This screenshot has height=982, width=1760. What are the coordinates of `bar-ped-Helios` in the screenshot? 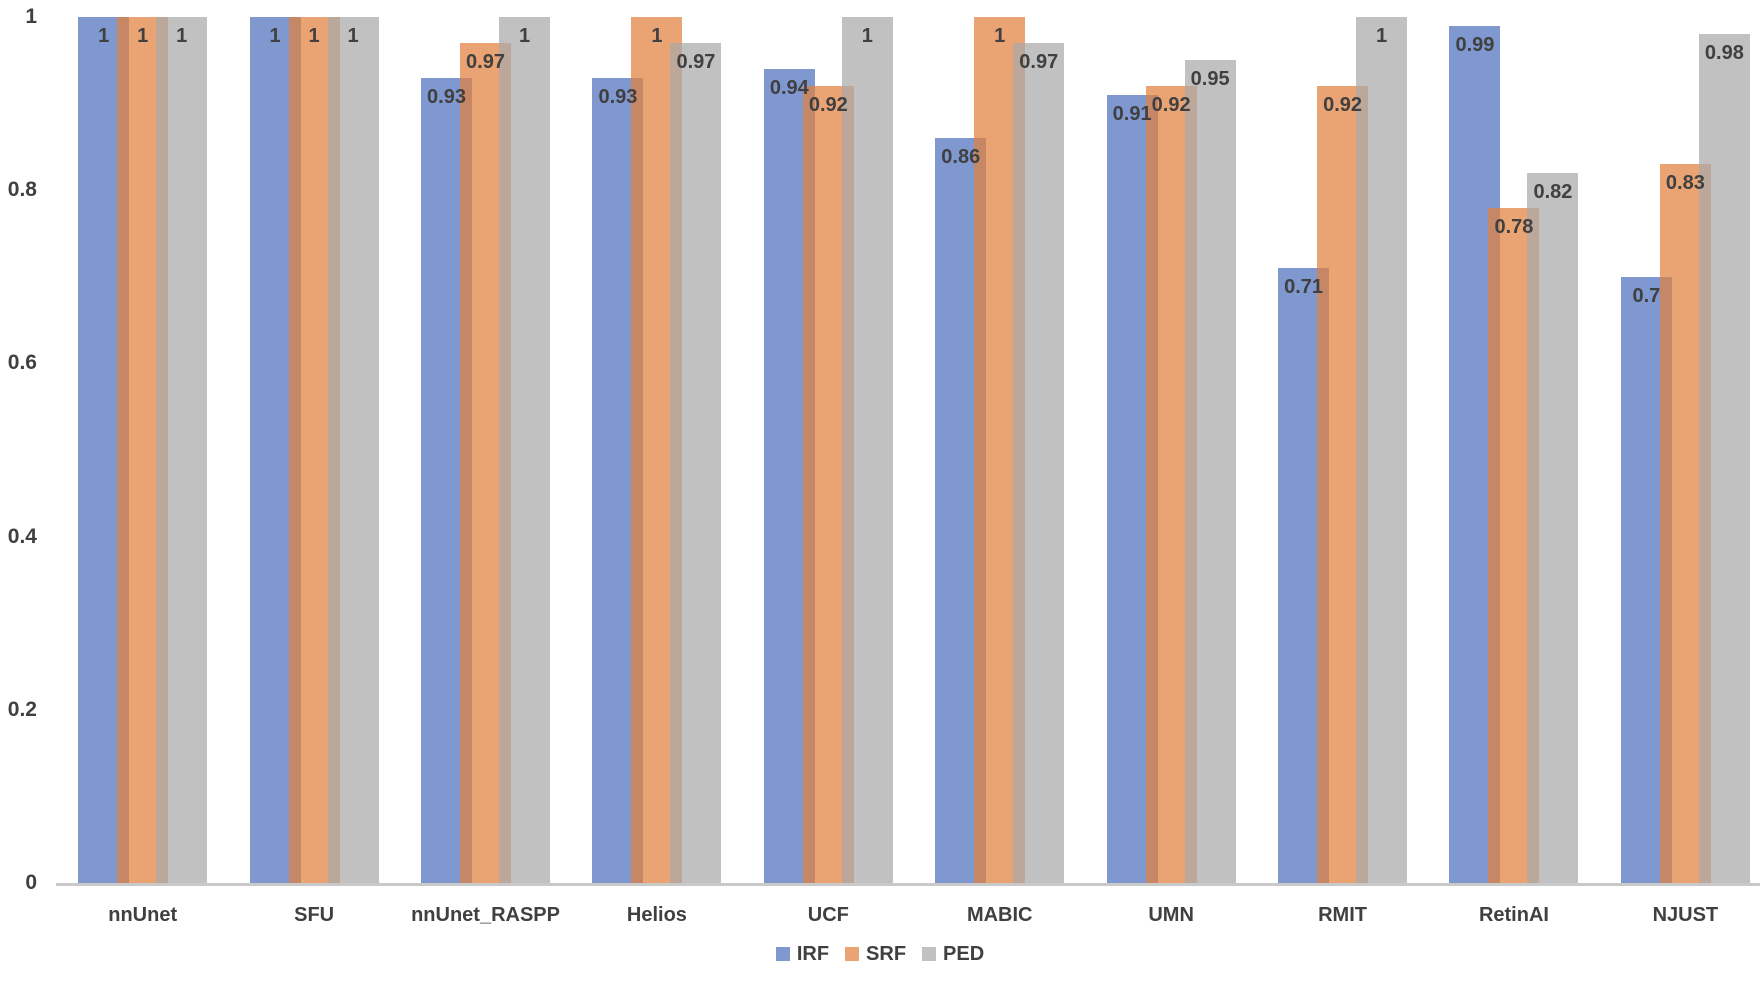 It's located at (696, 462).